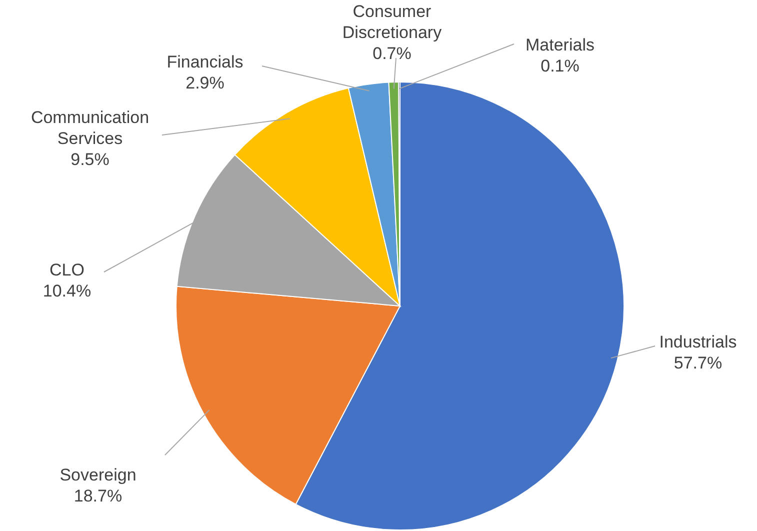 This screenshot has height=531, width=757. I want to click on slice-label: Materials, so click(560, 45).